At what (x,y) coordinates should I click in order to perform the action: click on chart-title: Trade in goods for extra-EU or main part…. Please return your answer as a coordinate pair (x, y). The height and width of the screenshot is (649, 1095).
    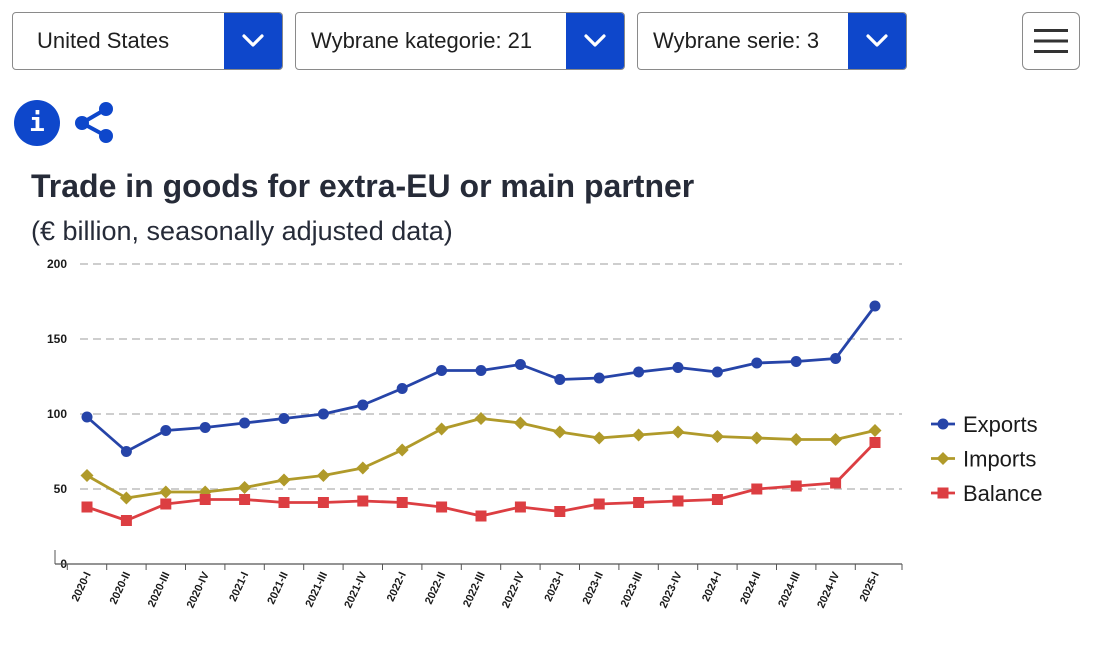
    Looking at the image, I should click on (363, 186).